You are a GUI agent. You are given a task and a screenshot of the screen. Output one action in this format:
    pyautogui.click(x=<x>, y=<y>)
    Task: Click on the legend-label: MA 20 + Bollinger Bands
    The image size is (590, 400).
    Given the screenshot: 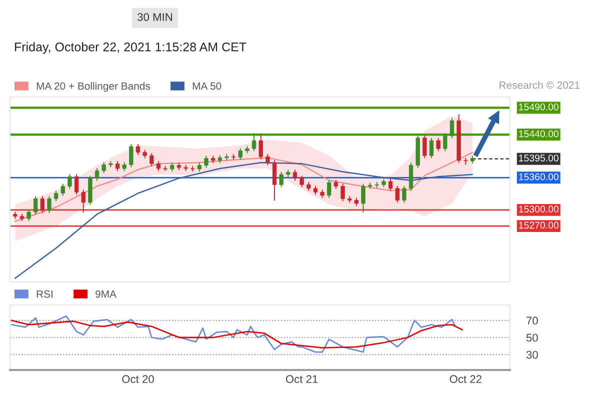 What is the action you would take?
    pyautogui.click(x=93, y=87)
    